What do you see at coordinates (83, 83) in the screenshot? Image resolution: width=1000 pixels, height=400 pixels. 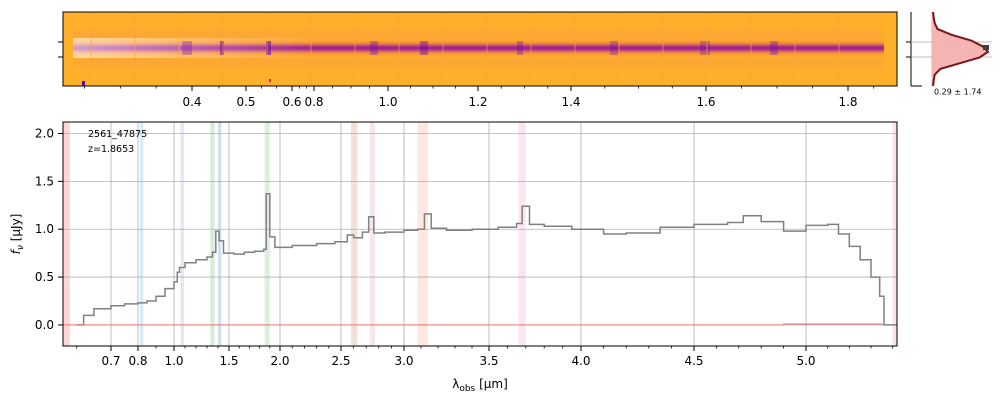 I see `spectrum-2d-artifact-left` at bounding box center [83, 83].